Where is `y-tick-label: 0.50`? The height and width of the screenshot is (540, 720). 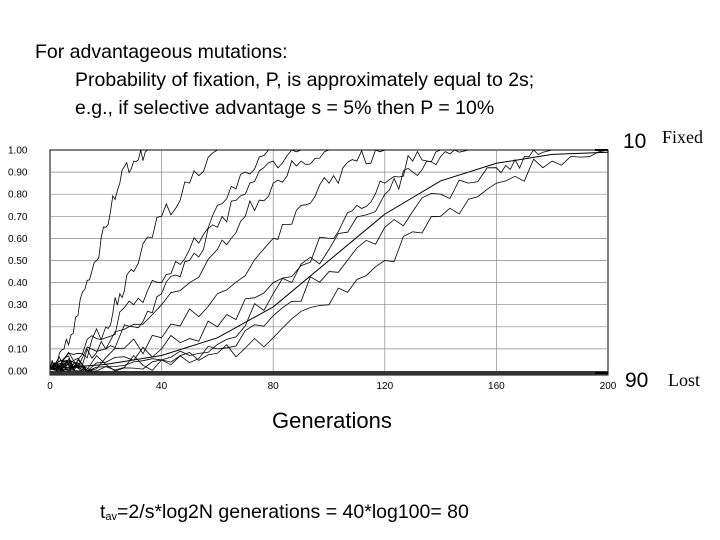
y-tick-label: 0.50 is located at coordinates (18, 261).